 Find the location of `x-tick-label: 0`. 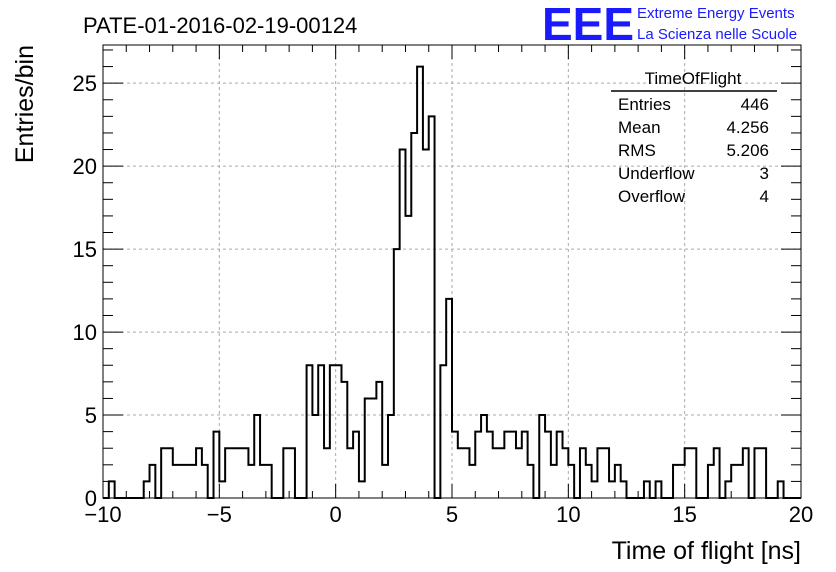

x-tick-label: 0 is located at coordinates (336, 514).